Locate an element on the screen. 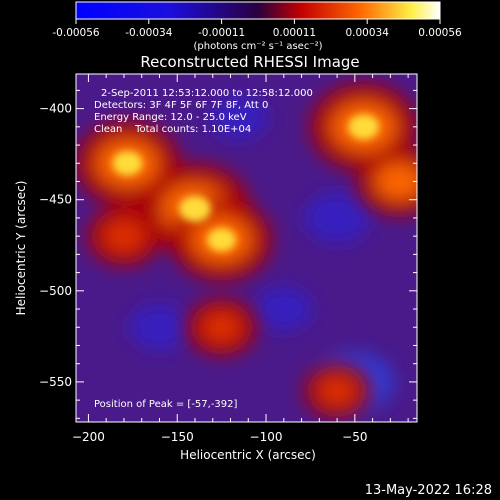 The image size is (500, 500). y-tick-label: −550 is located at coordinates (55, 382).